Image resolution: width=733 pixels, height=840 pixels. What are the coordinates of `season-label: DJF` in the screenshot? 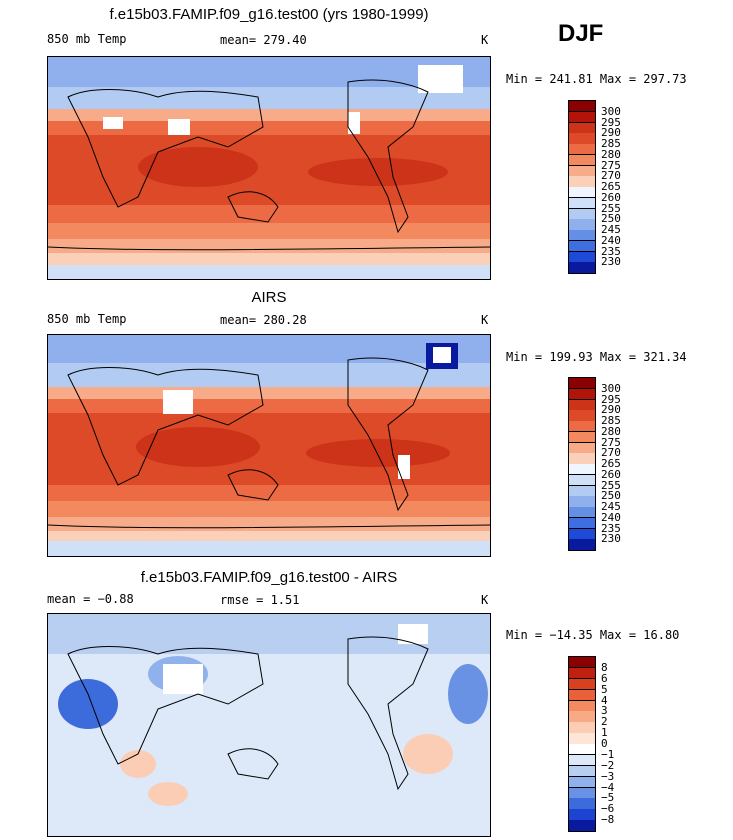 It's located at (581, 33).